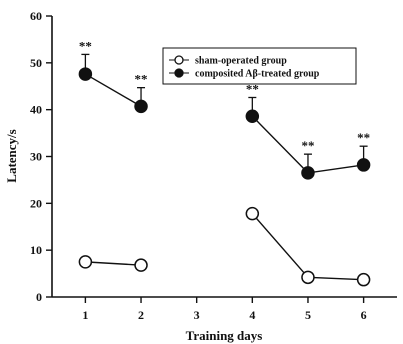  What do you see at coordinates (179, 73) in the screenshot?
I see `legend-marker-abeta` at bounding box center [179, 73].